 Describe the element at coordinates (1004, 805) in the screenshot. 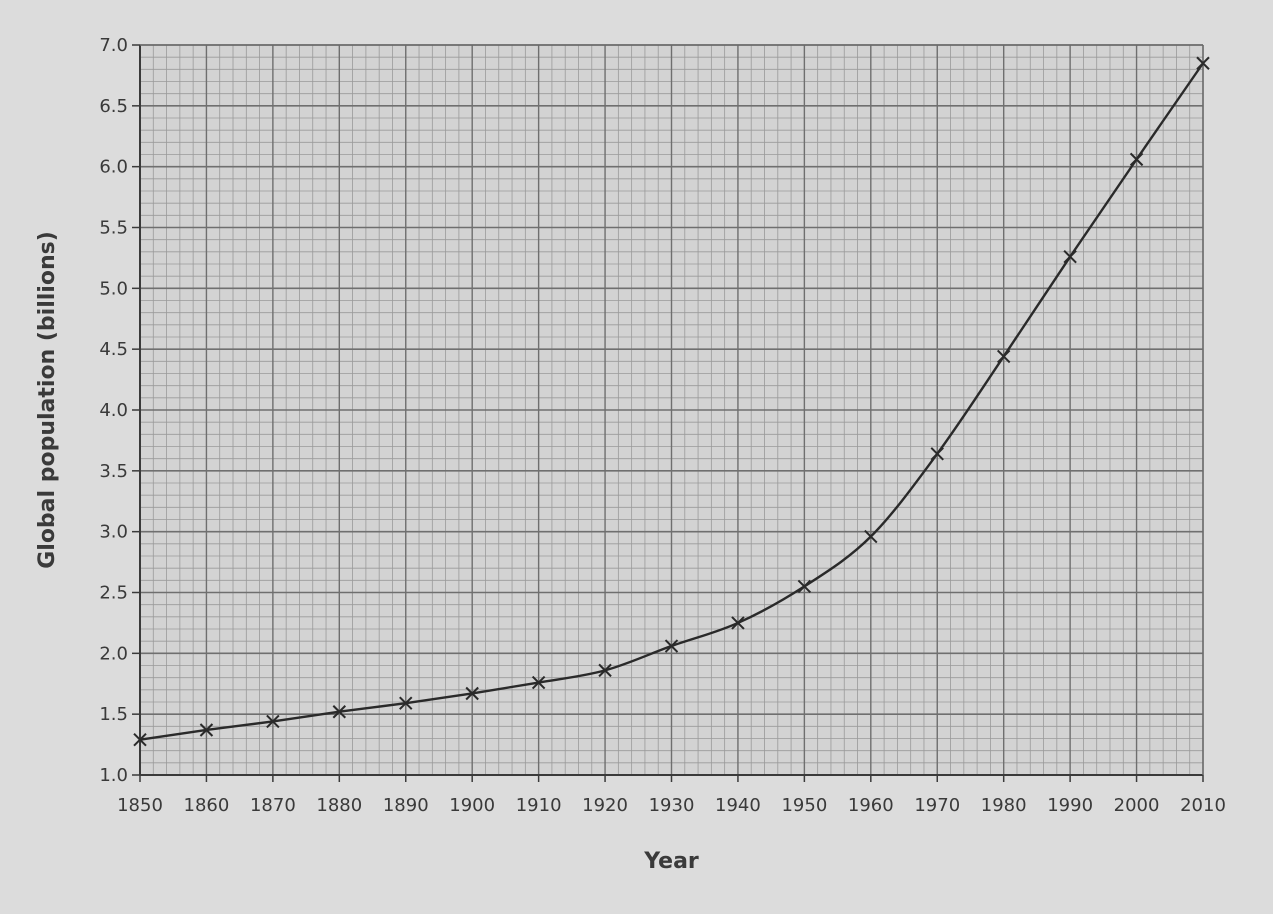

I see `x-tick-label: 1980` at that location.